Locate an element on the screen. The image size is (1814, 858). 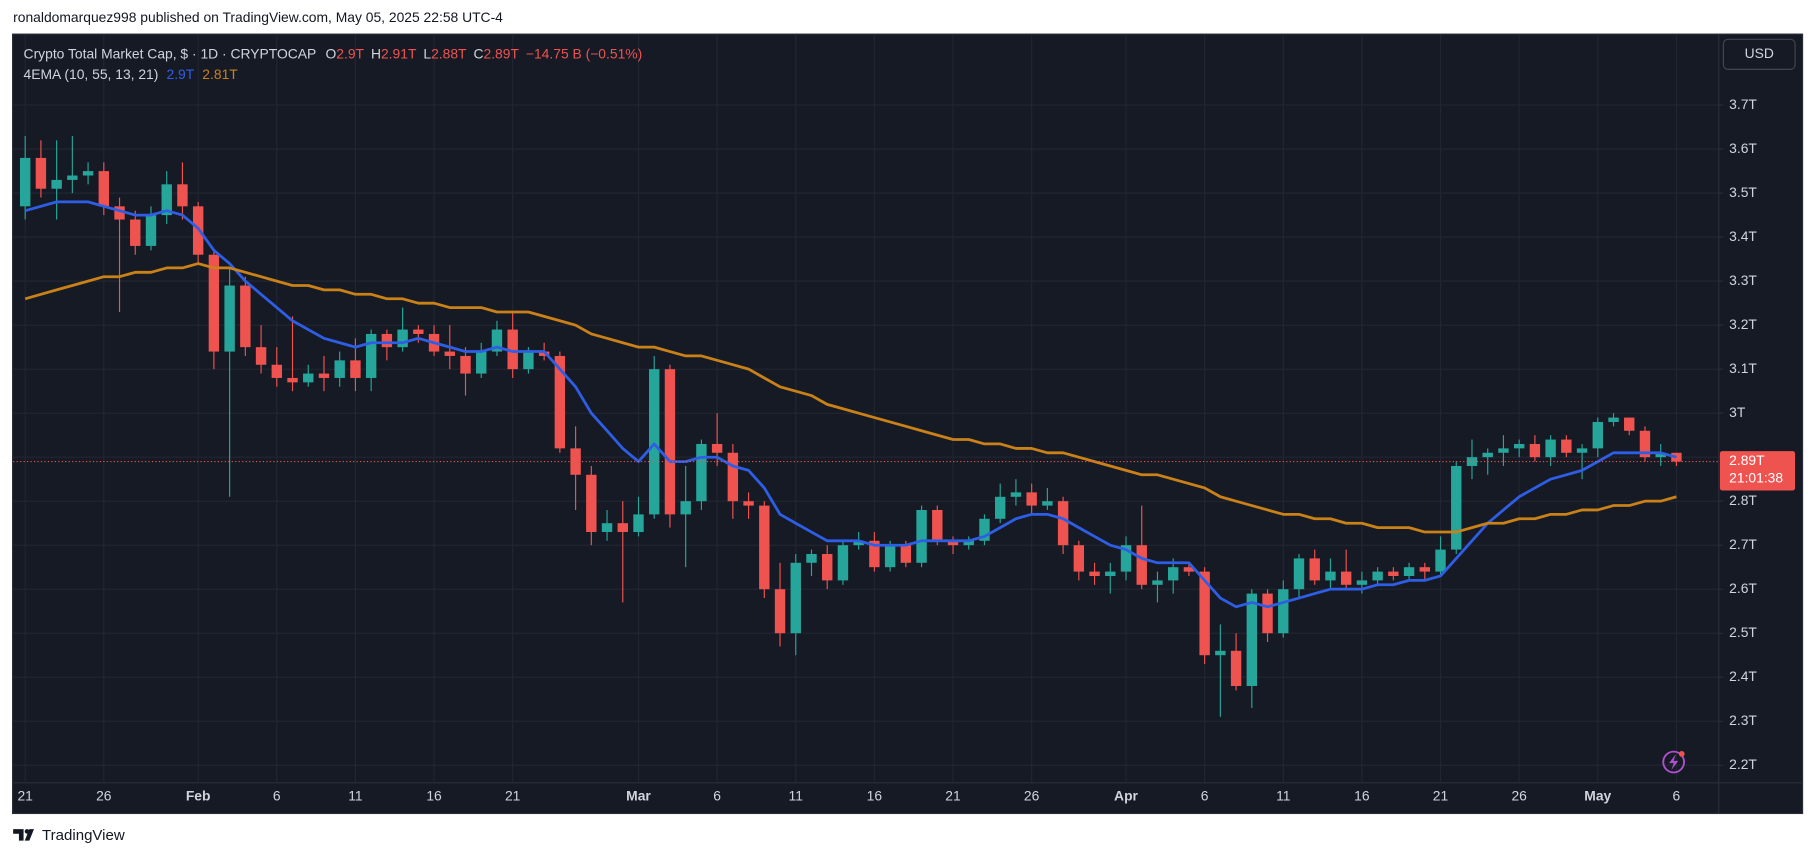
y-tick-label: 3.3T is located at coordinates (1743, 280).